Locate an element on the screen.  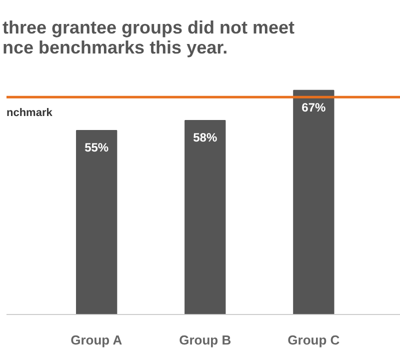
chart-title: three grantee groups did not meet nce benchmarks this year. is located at coordinates (148, 38).